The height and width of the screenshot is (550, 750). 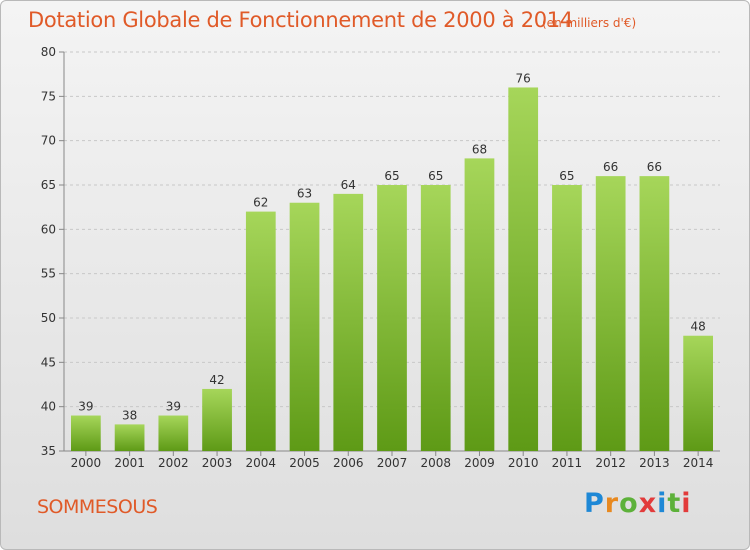 What do you see at coordinates (479, 149) in the screenshot?
I see `data-label-2009: 68` at bounding box center [479, 149].